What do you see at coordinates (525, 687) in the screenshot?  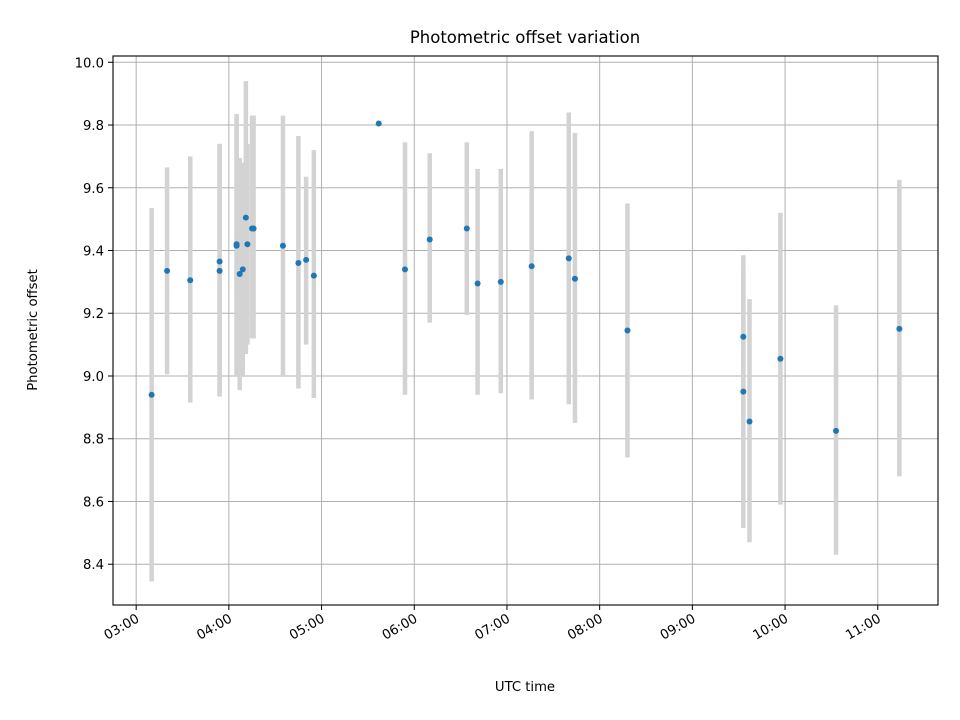 I see `x-axis-label: UTC time` at bounding box center [525, 687].